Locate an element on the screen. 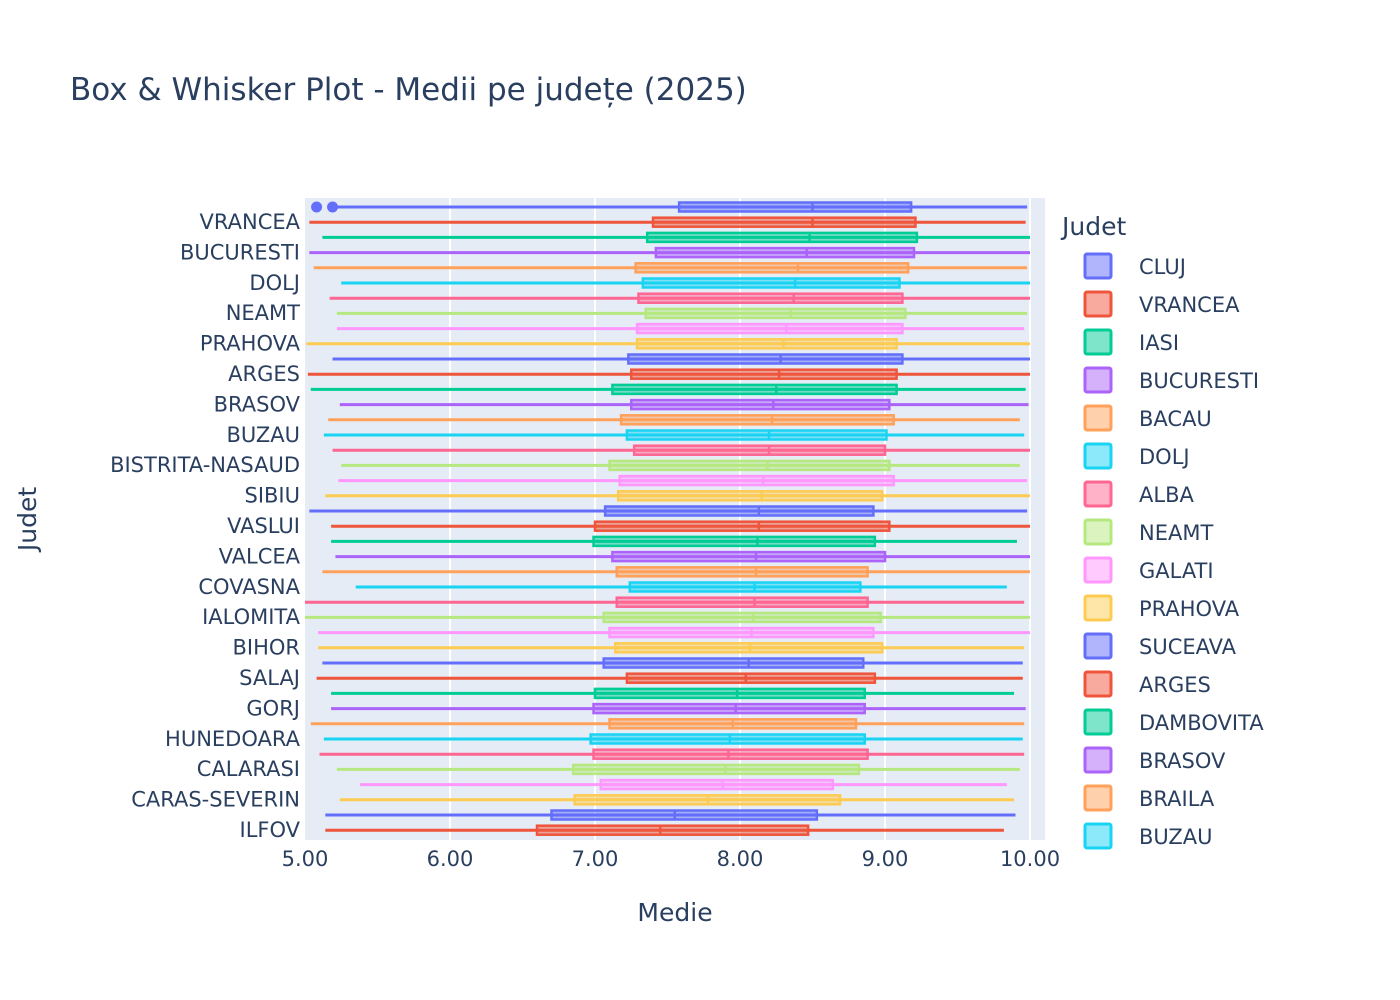 The width and height of the screenshot is (1400, 1000). legend-label: DAMBOVITA is located at coordinates (1201, 723).